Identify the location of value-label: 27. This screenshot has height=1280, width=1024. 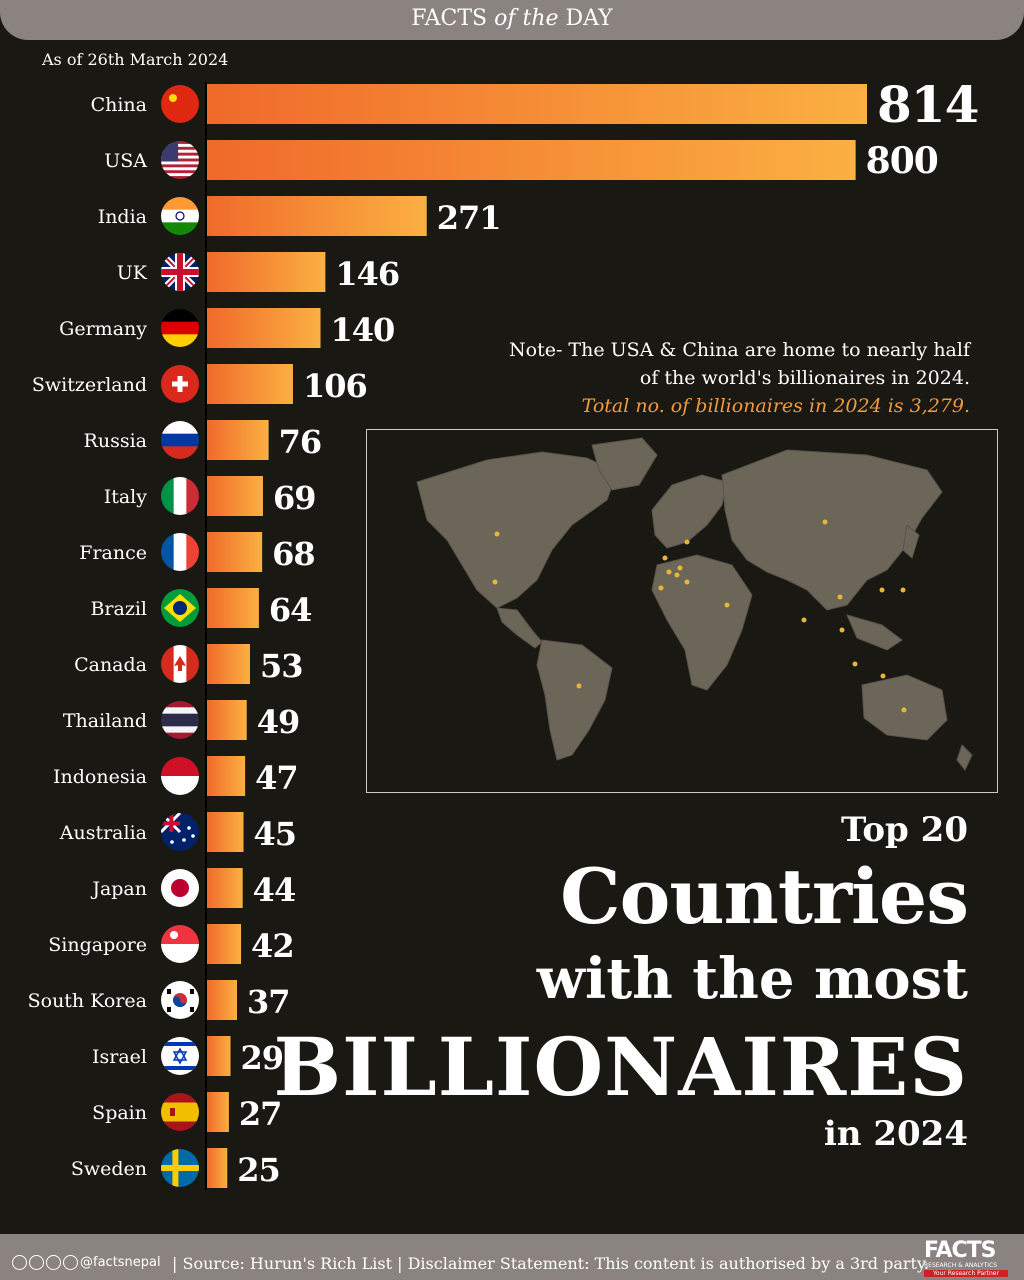
(260, 1114).